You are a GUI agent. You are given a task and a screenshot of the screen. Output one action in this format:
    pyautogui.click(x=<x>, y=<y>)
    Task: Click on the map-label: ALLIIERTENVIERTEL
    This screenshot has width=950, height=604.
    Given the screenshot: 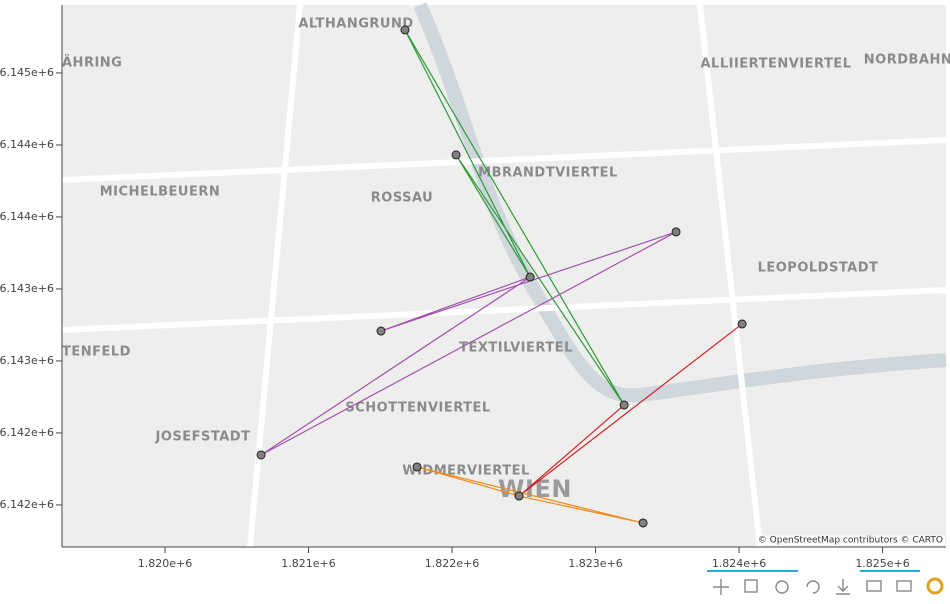 What is the action you would take?
    pyautogui.click(x=776, y=64)
    